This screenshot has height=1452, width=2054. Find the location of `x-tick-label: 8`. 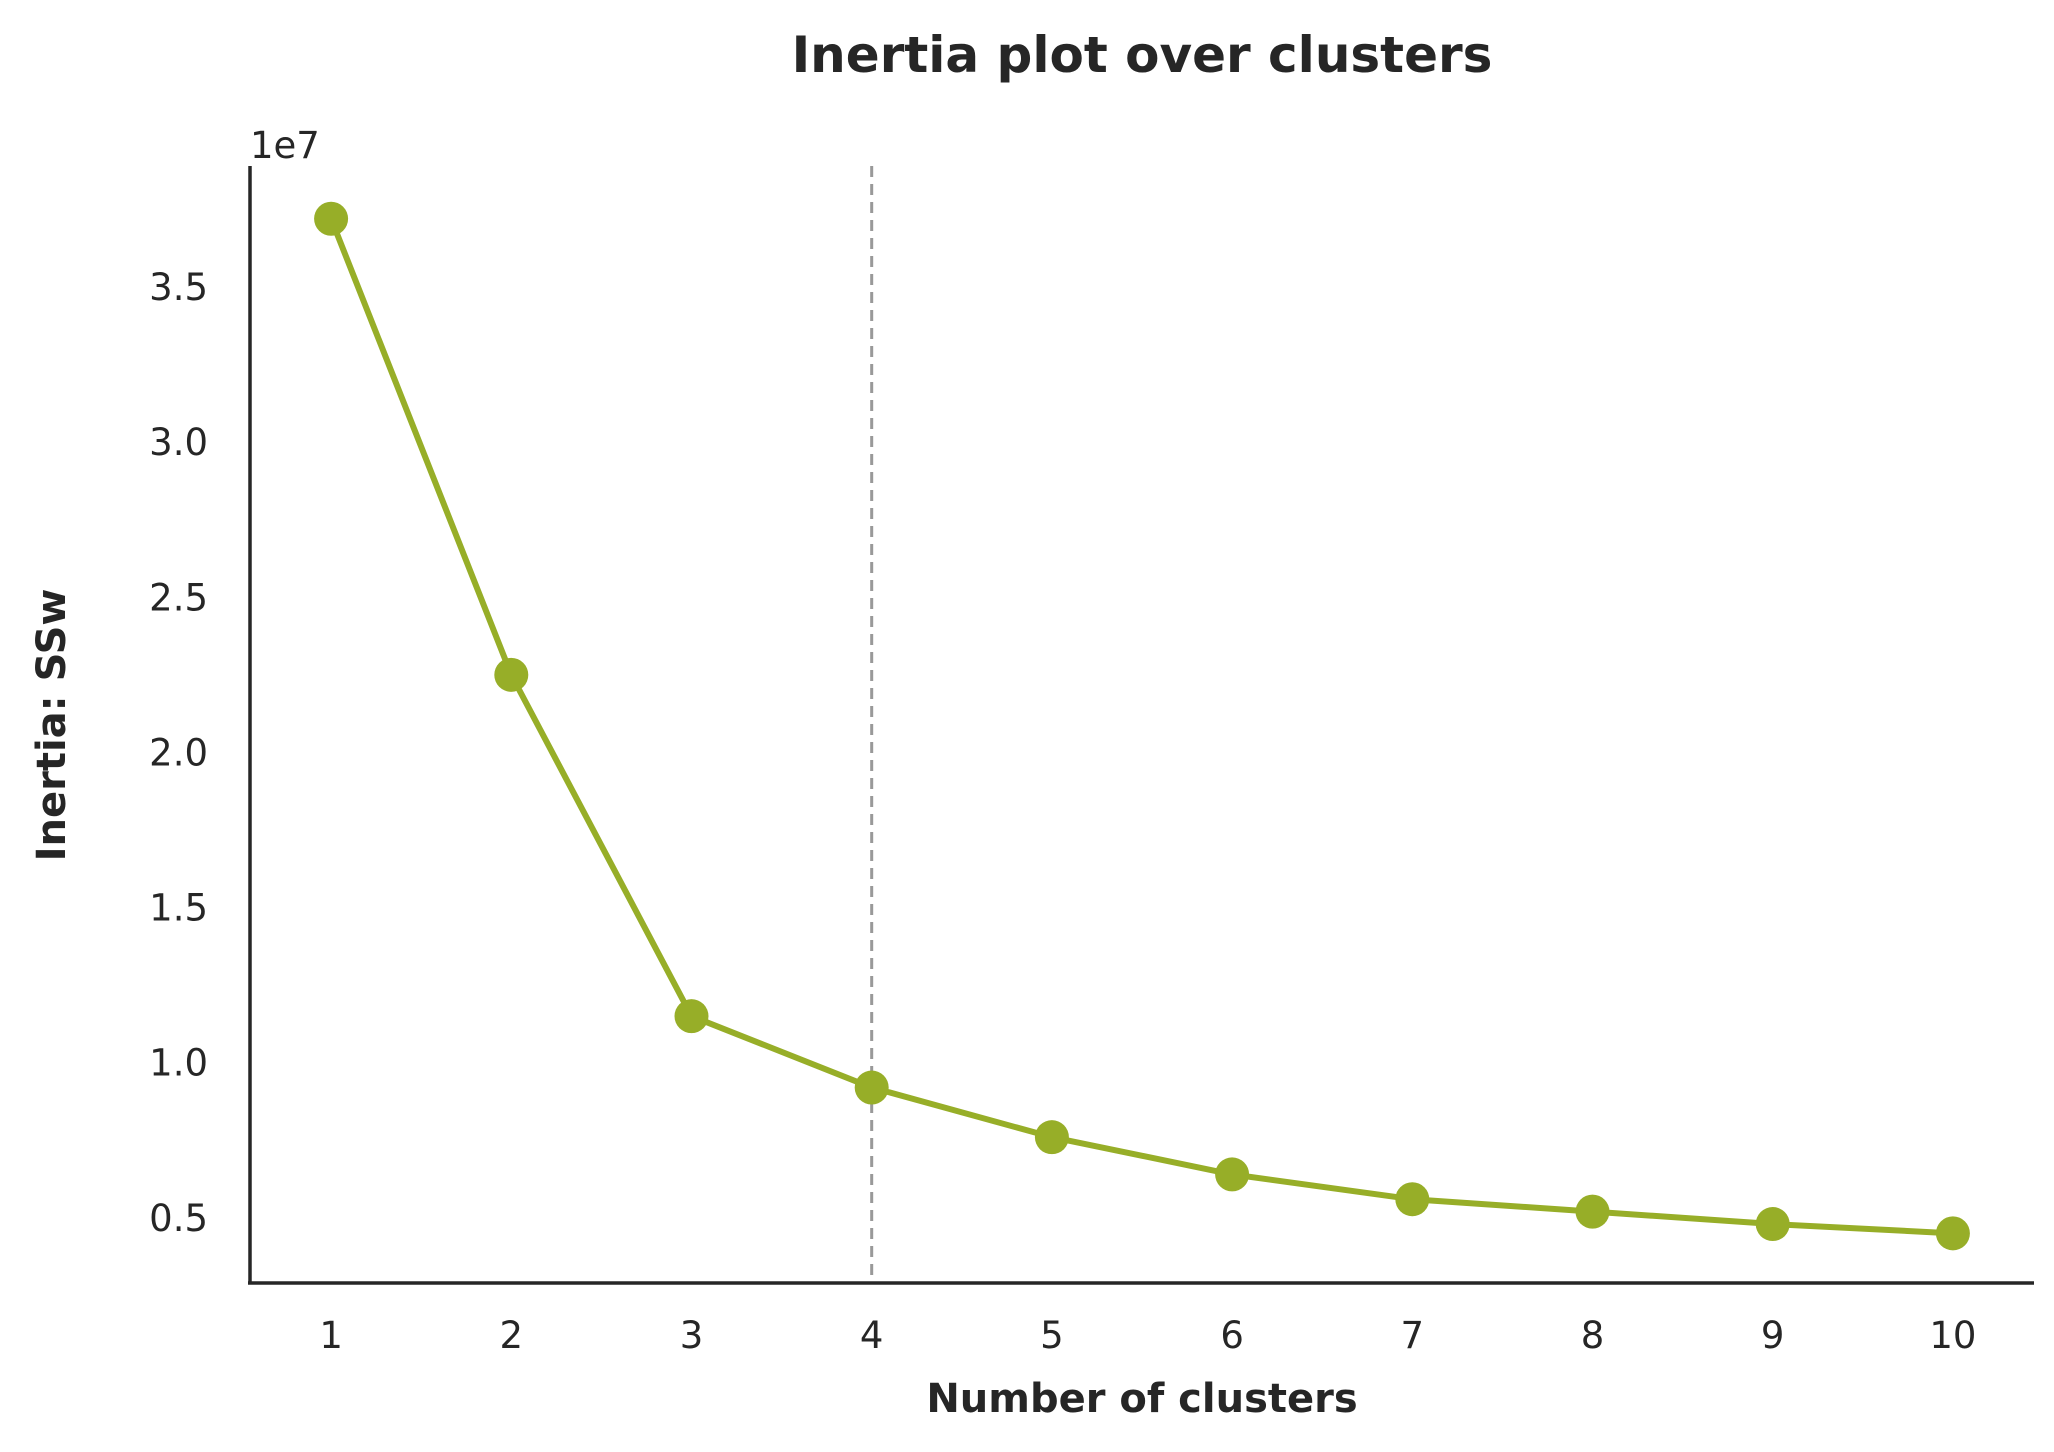

x-tick-label: 8 is located at coordinates (1593, 1335).